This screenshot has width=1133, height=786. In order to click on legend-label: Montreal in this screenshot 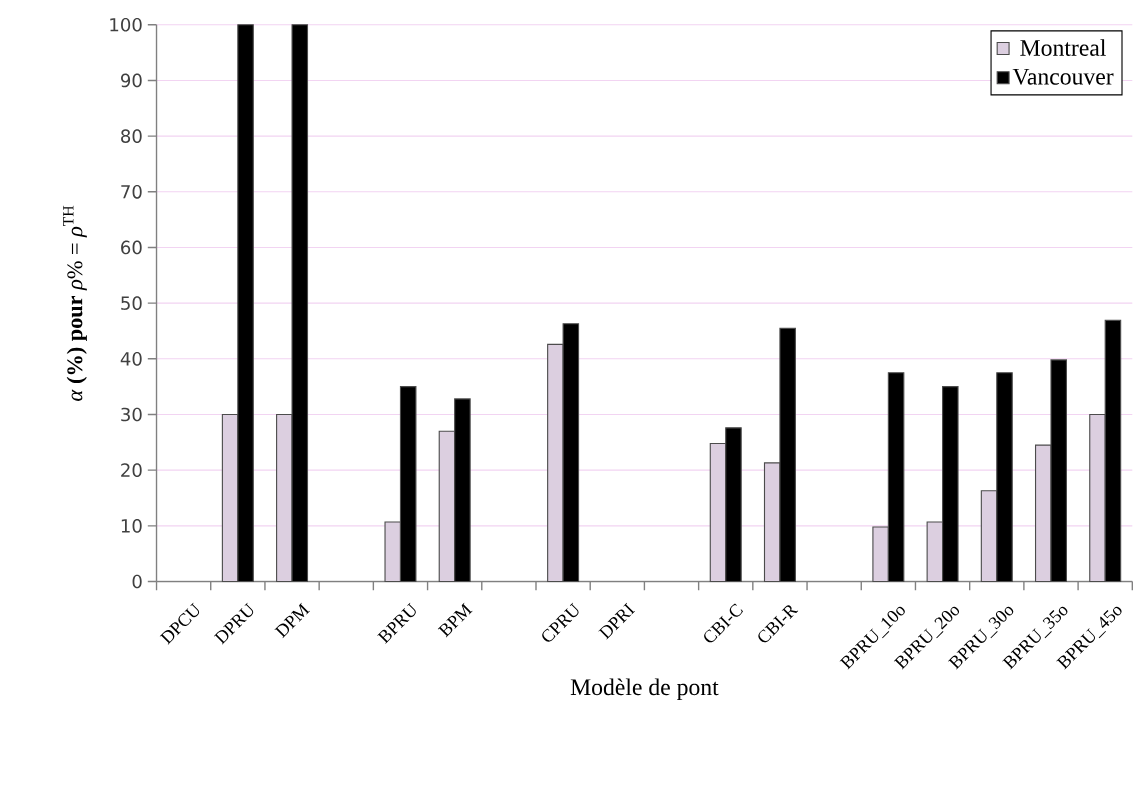, I will do `click(1063, 48)`.